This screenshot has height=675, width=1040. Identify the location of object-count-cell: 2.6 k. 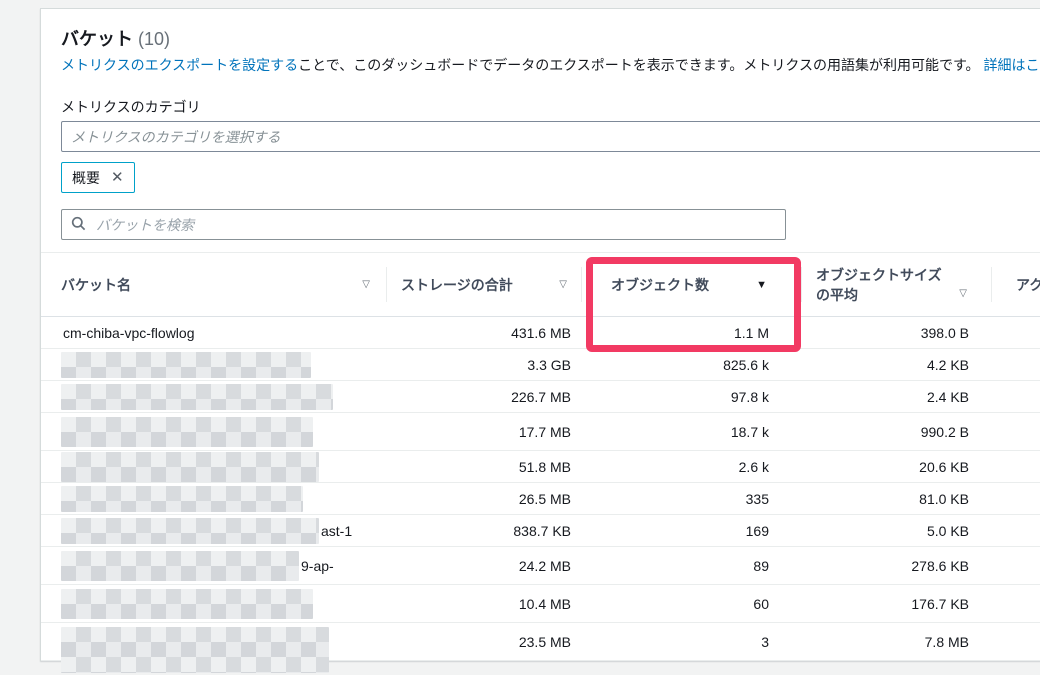
(753, 466).